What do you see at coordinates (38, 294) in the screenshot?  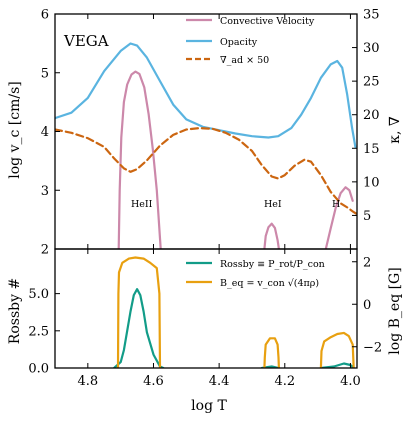 I see `bottom-left-y-tick-label: 5.0` at bounding box center [38, 294].